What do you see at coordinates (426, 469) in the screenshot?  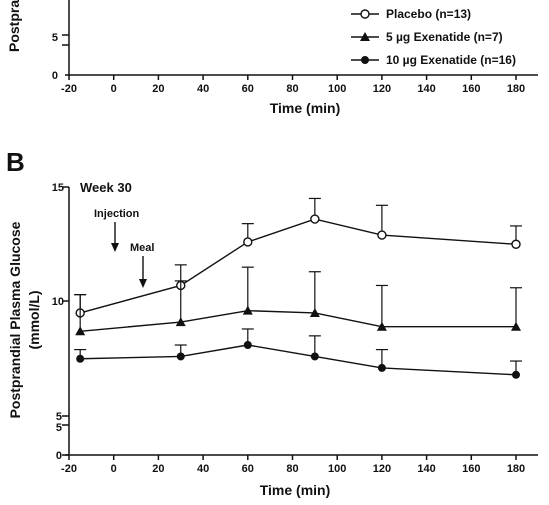 I see `panel-b-x-tick-label: 140` at bounding box center [426, 469].